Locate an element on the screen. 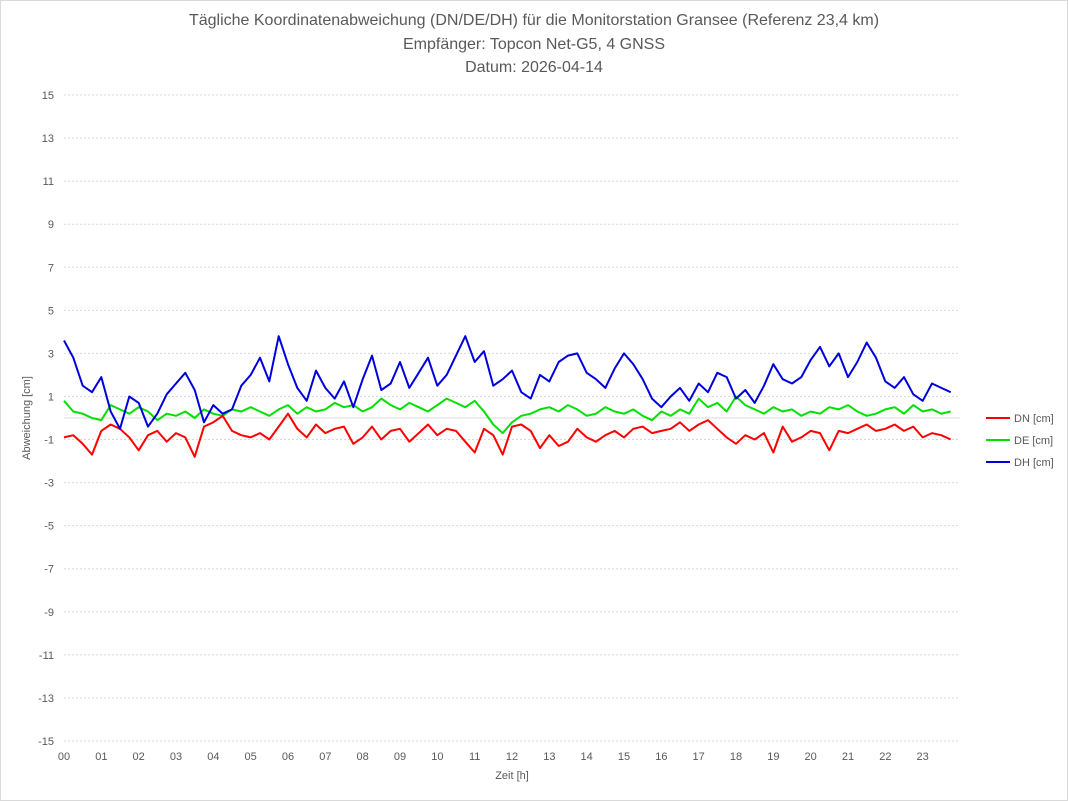 The height and width of the screenshot is (801, 1068). y-tick-label: 15 is located at coordinates (48, 96).